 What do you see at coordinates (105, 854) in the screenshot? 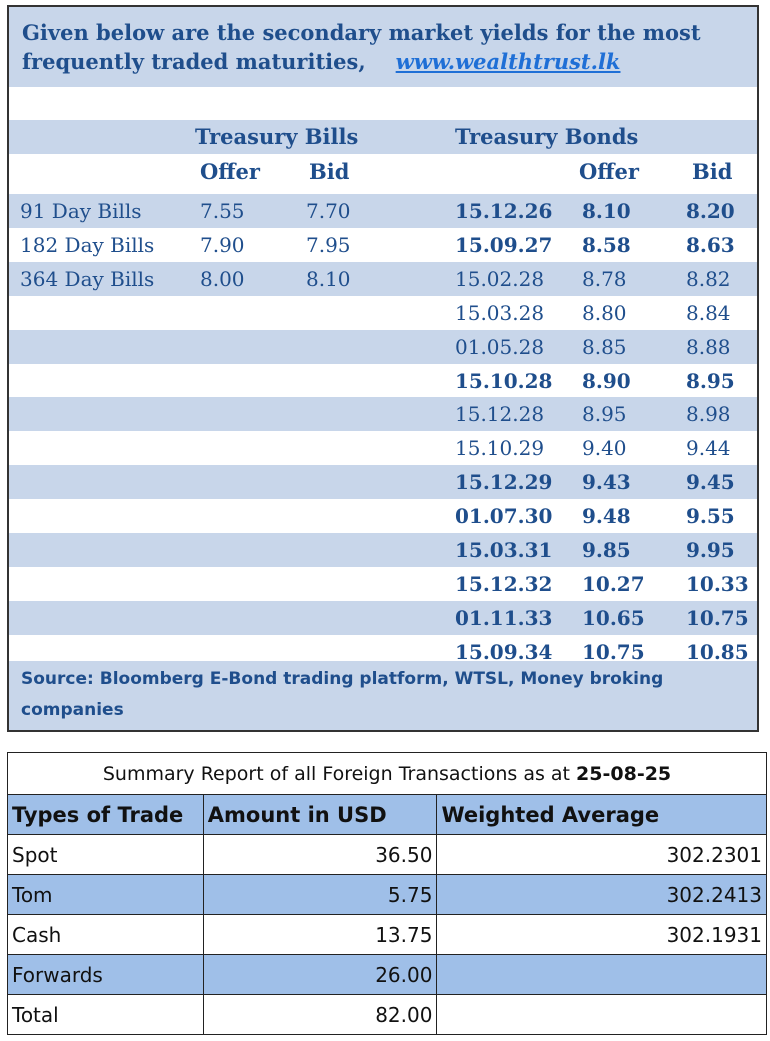
I see `trade-type: Spot` at bounding box center [105, 854].